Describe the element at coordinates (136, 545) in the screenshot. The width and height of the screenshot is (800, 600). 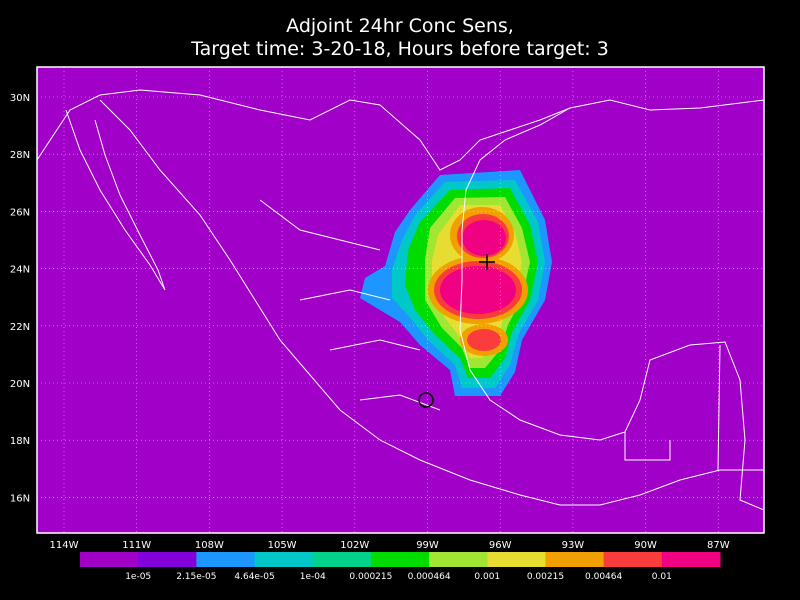
I see `lon-label: 111W` at that location.